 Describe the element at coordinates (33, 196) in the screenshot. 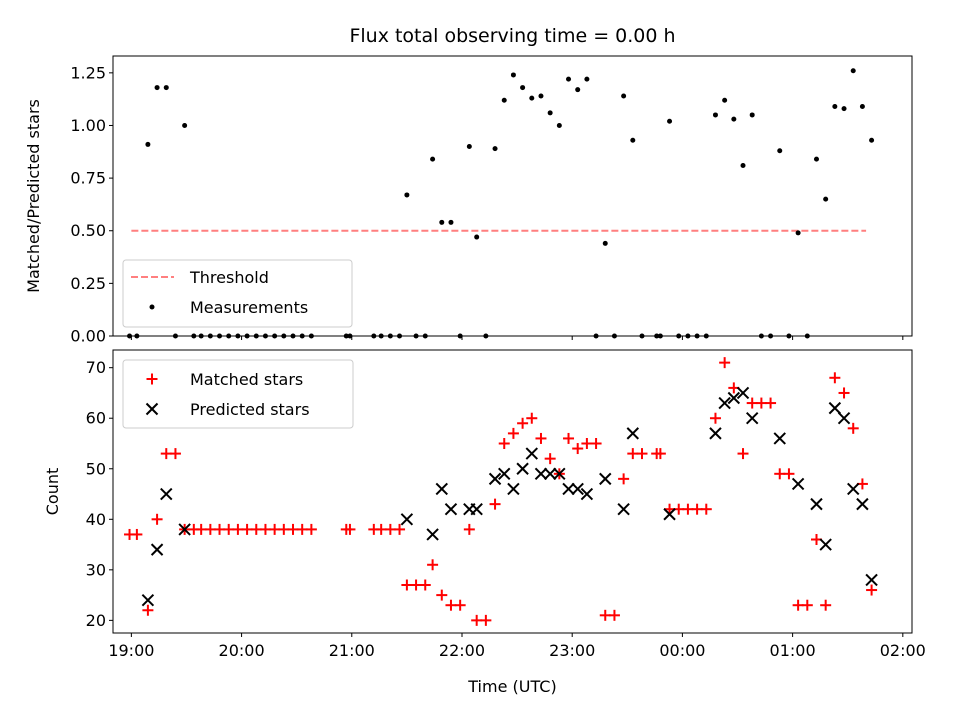

I see `top-y-axis-label: Matched/Predicted stars` at that location.